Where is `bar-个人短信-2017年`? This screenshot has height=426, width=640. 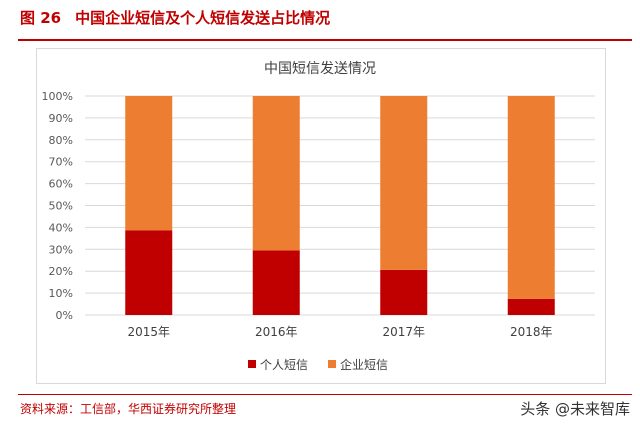
bar-个人短信-2017年 is located at coordinates (404, 292).